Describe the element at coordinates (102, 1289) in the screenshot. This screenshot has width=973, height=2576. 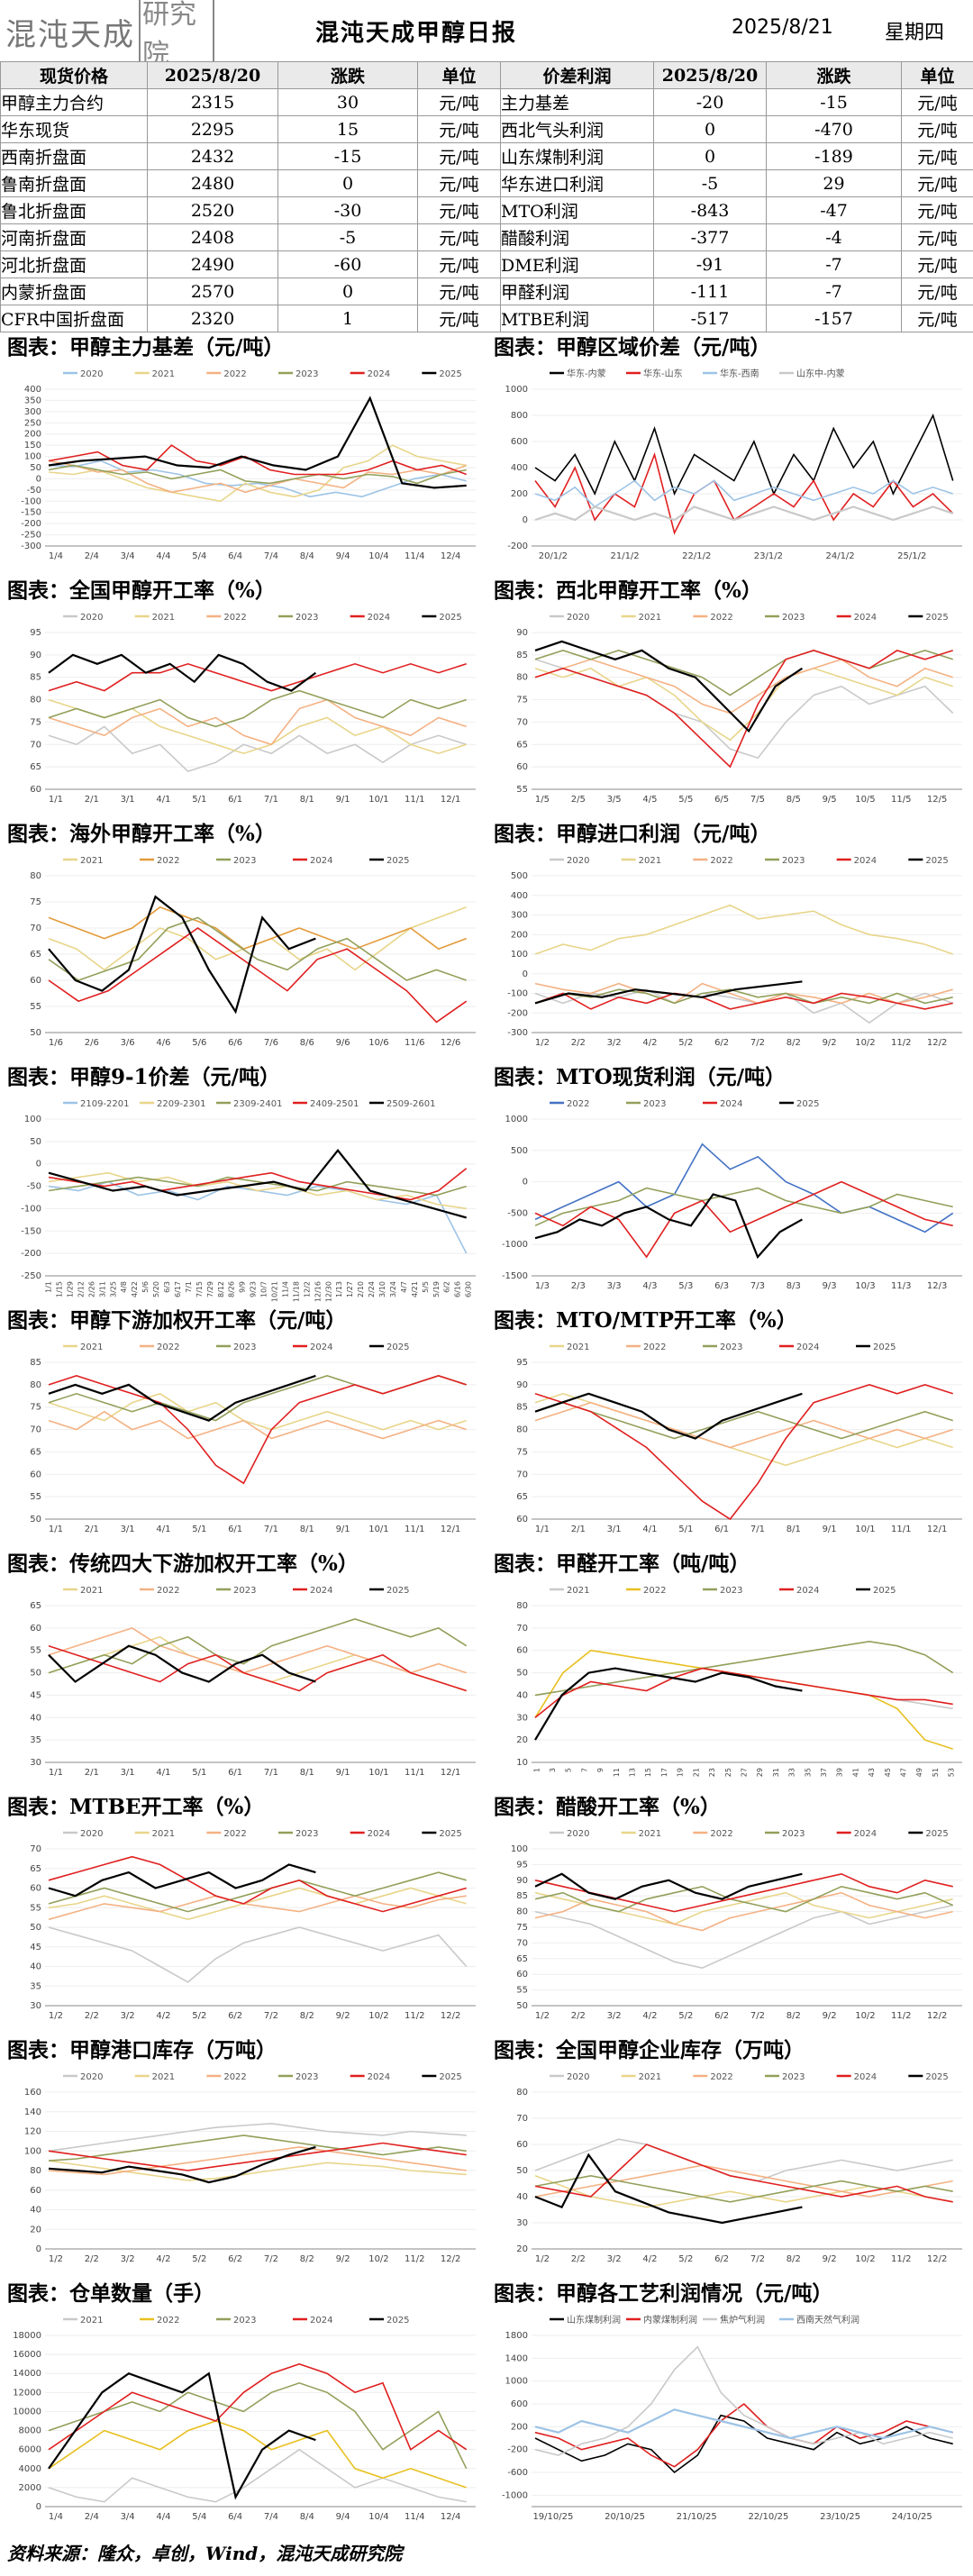
I see `x-tick-label: 3/11` at that location.